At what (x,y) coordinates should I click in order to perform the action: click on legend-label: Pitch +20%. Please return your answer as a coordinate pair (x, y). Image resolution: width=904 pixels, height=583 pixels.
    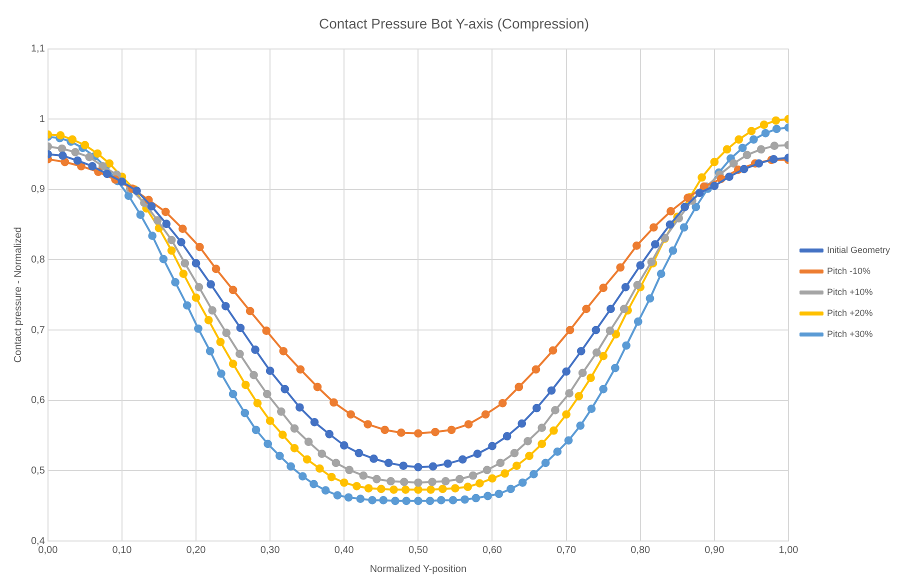
    Looking at the image, I should click on (849, 313).